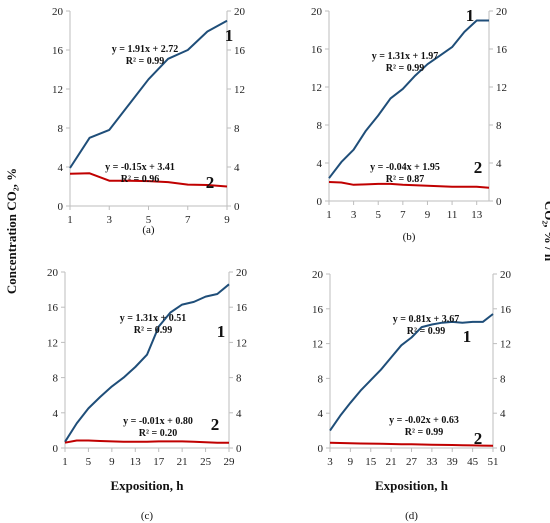  Describe the element at coordinates (409, 237) in the screenshot. I see `panel-label: (b)` at that location.